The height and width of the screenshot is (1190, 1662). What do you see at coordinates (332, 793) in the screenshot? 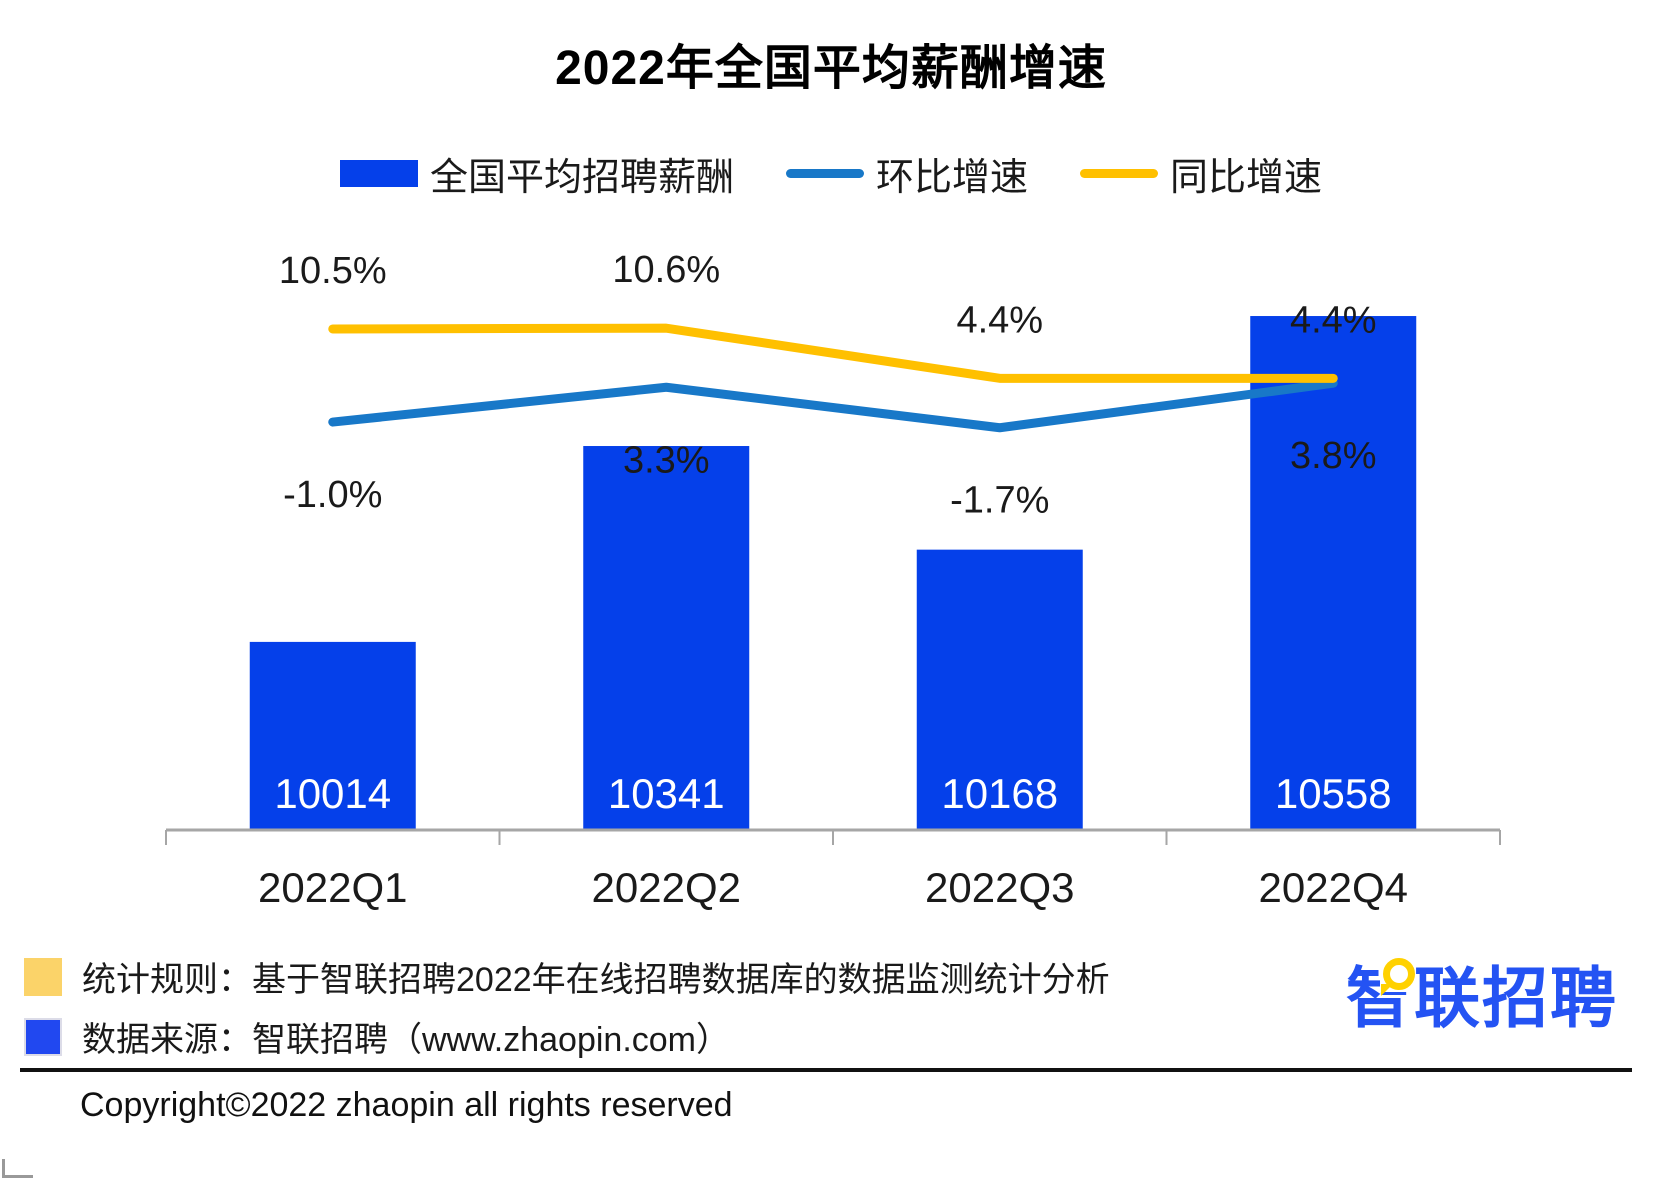
I see `bar-value-label-2022Q1: 10014` at bounding box center [332, 793].